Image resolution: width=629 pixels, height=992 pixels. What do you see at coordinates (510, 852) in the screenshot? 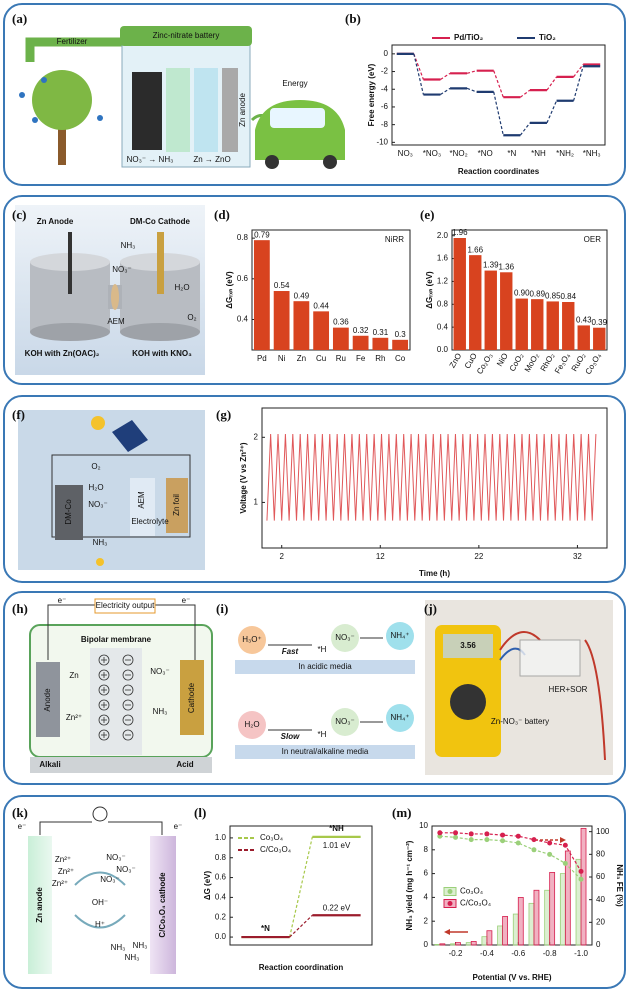
I see `fe-line` at bounding box center [510, 852].